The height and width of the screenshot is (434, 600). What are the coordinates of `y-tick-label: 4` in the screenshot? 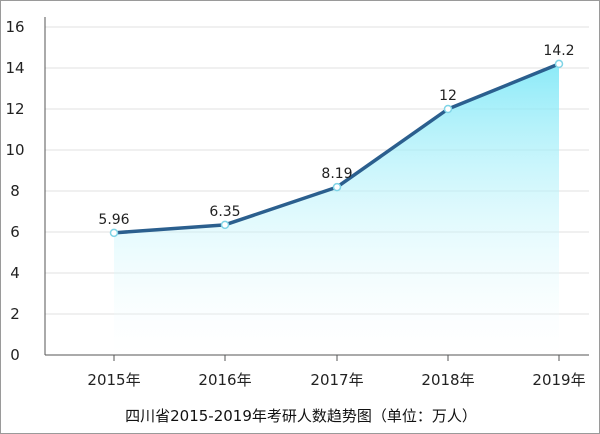 It's located at (15, 273).